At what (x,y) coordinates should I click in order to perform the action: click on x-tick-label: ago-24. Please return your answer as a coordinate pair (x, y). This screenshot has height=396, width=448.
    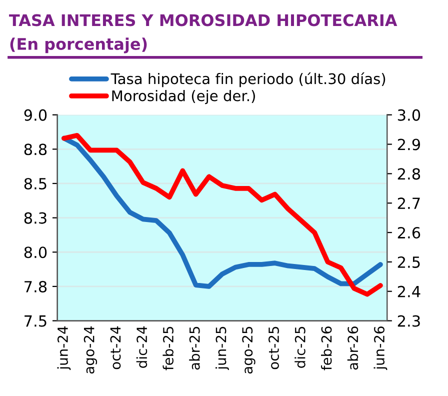
    Looking at the image, I should click on (91, 350).